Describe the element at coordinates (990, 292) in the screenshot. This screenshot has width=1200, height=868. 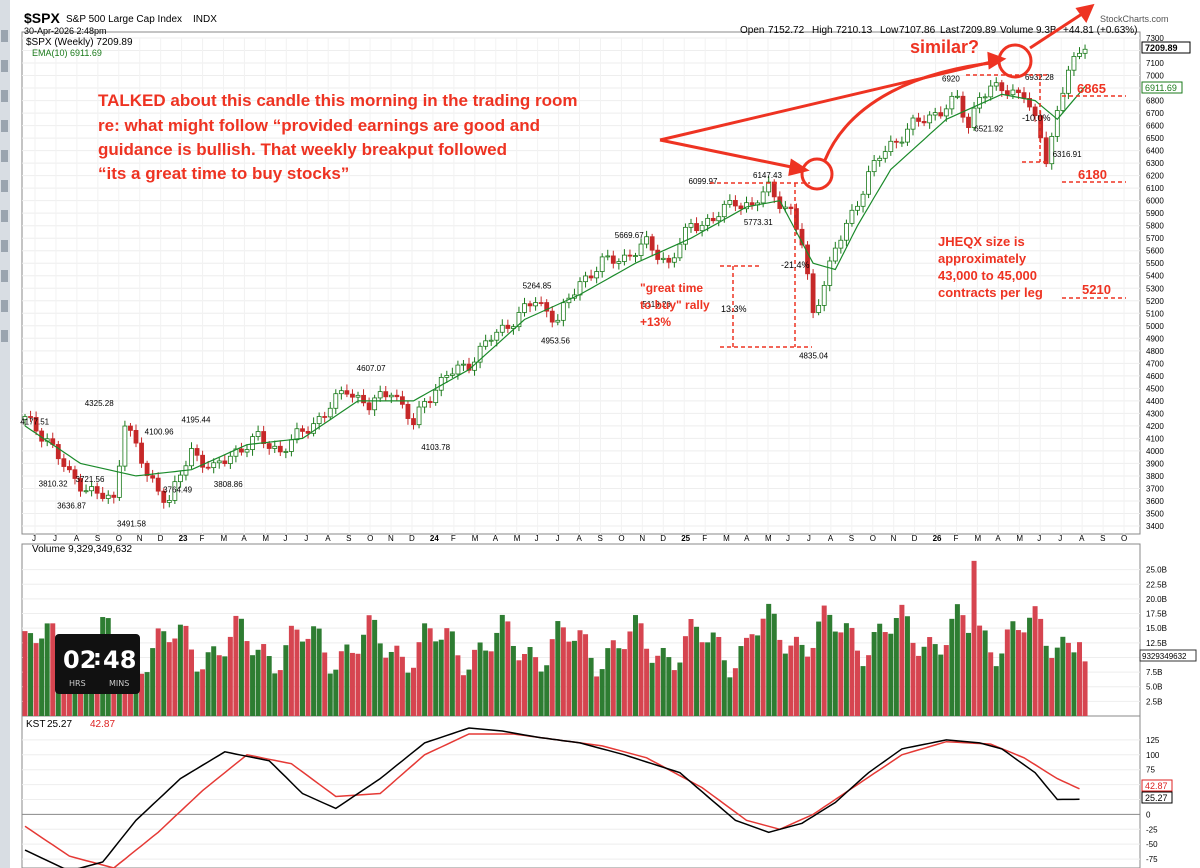
I see `jheqx-line-4: contracts per leg` at that location.